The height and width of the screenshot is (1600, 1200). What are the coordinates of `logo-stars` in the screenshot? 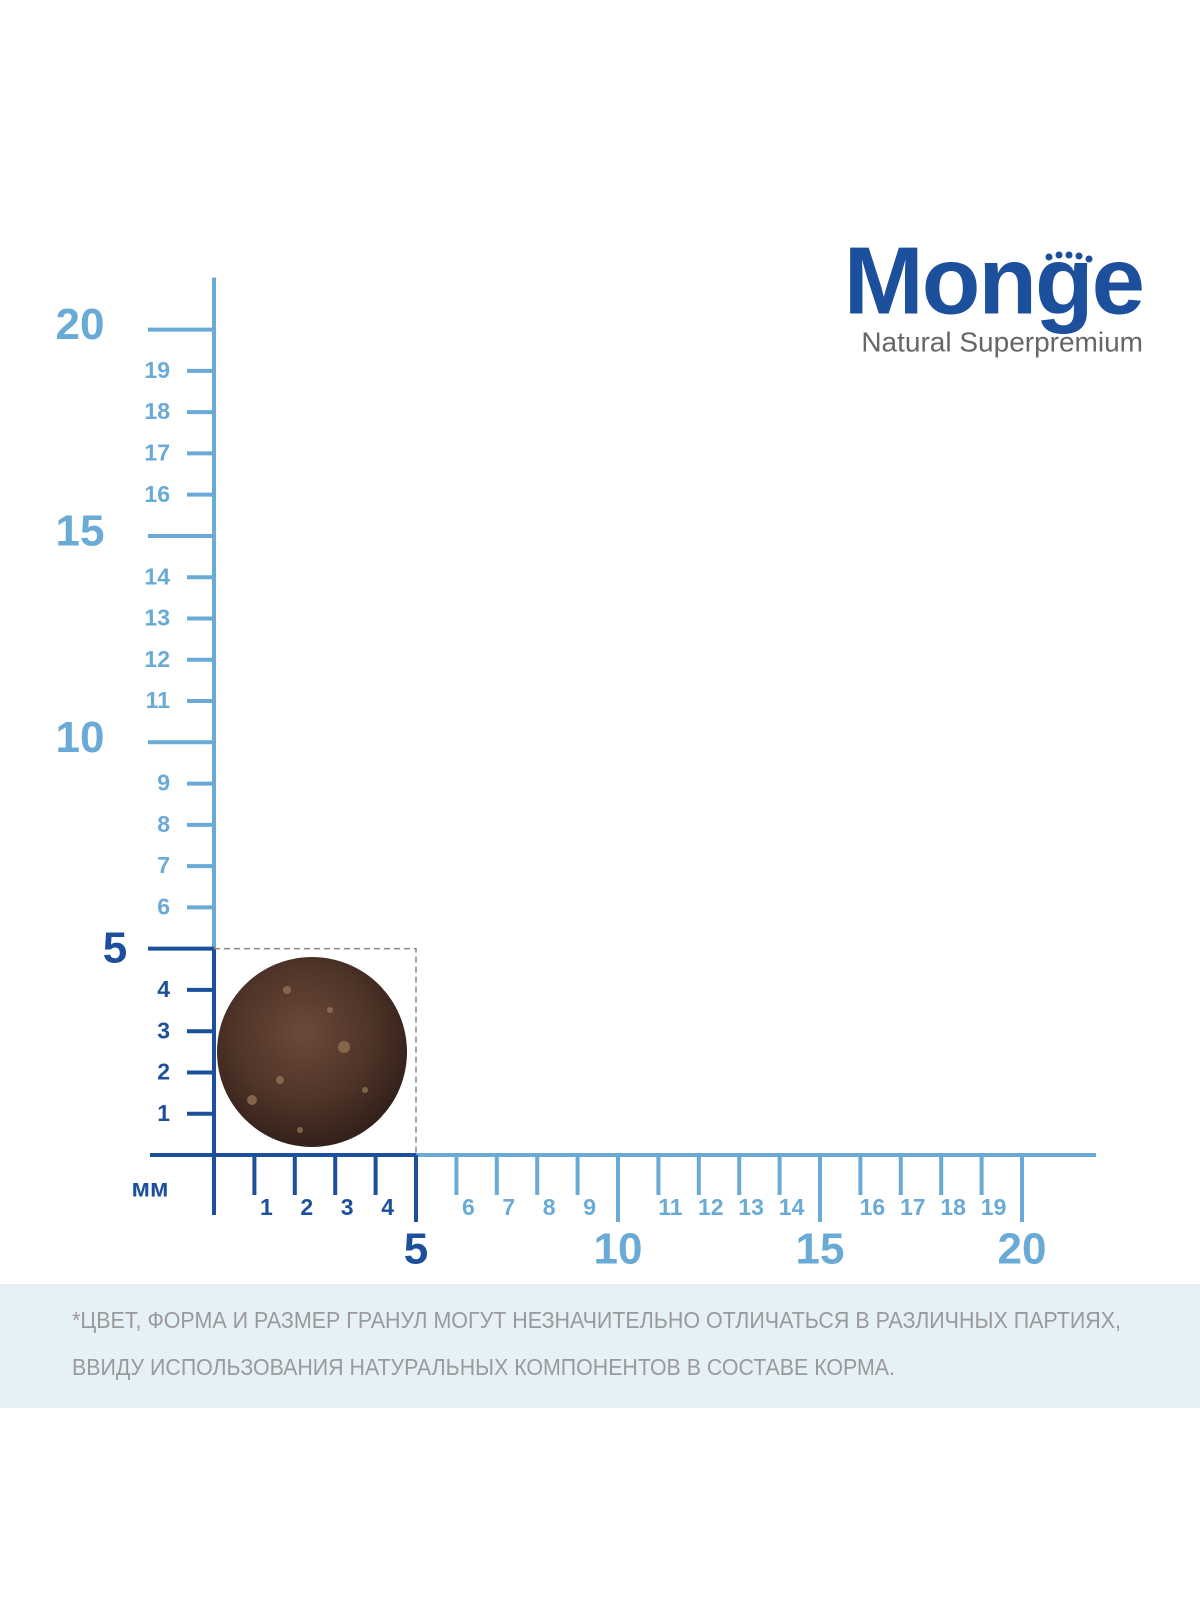 It's located at (1069, 257).